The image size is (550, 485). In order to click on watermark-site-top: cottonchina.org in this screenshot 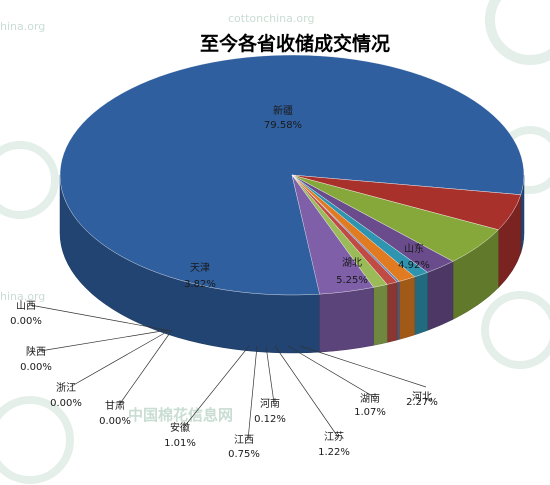, I will do `click(271, 18)`.